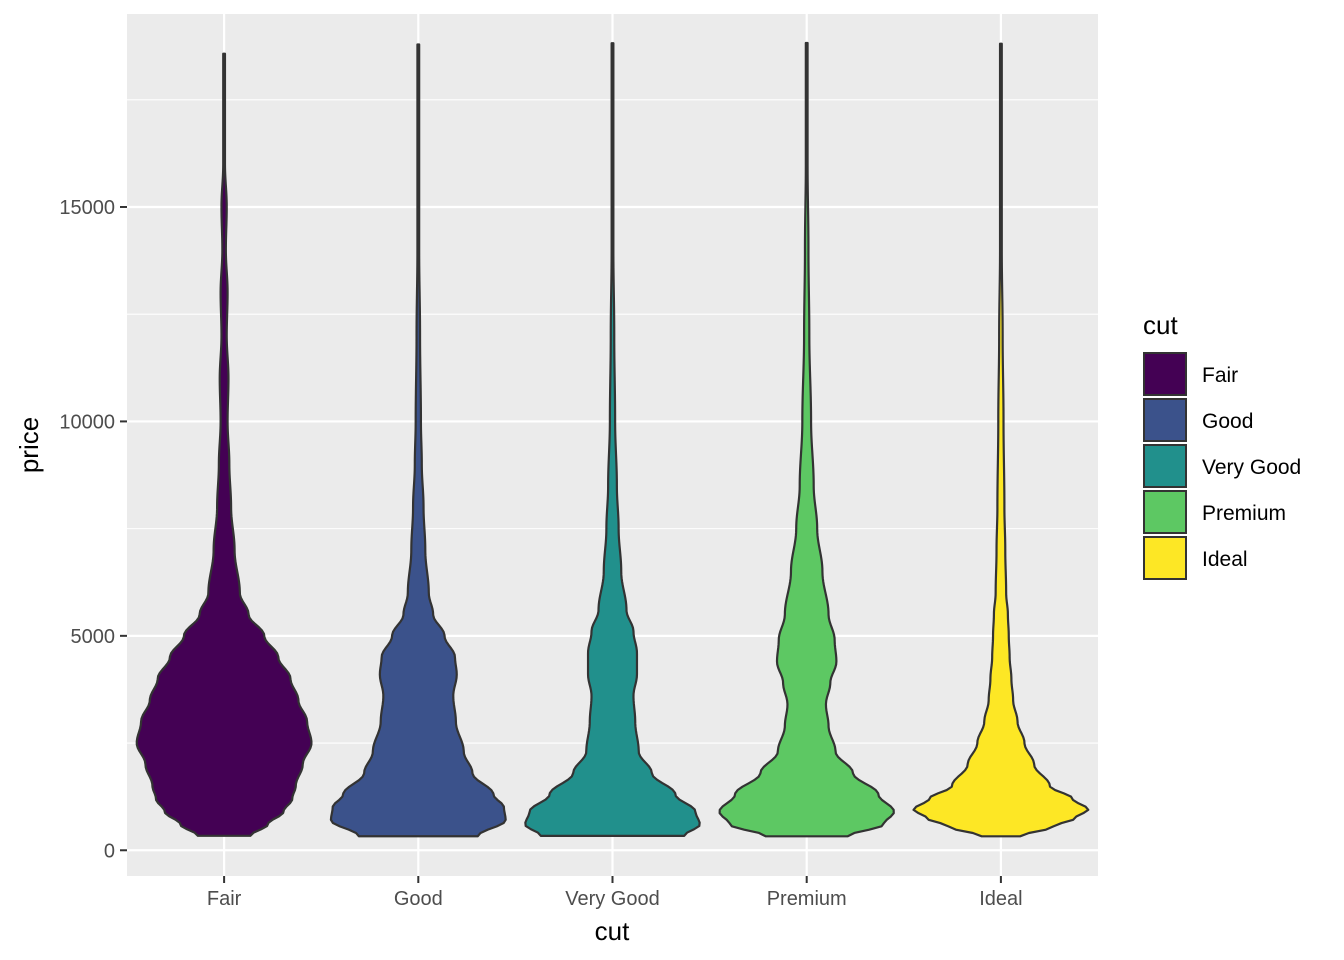  What do you see at coordinates (87, 422) in the screenshot?
I see `y-tick-label: 10000` at bounding box center [87, 422].